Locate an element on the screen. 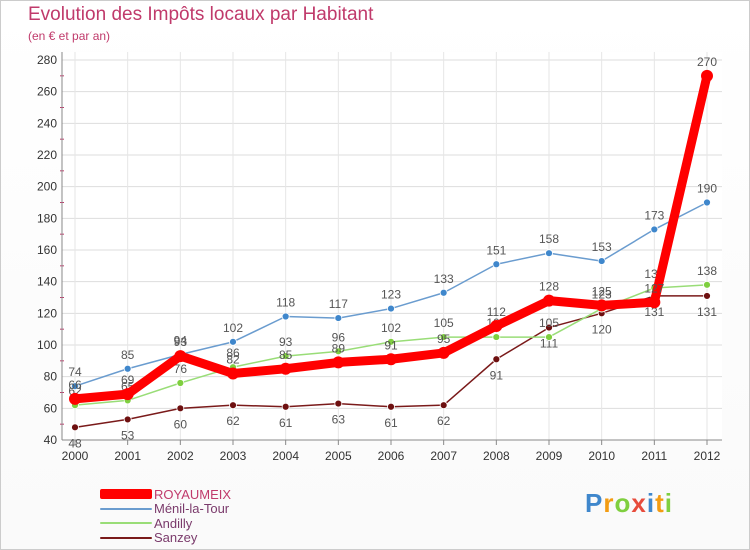  data-label: 111 is located at coordinates (549, 344).